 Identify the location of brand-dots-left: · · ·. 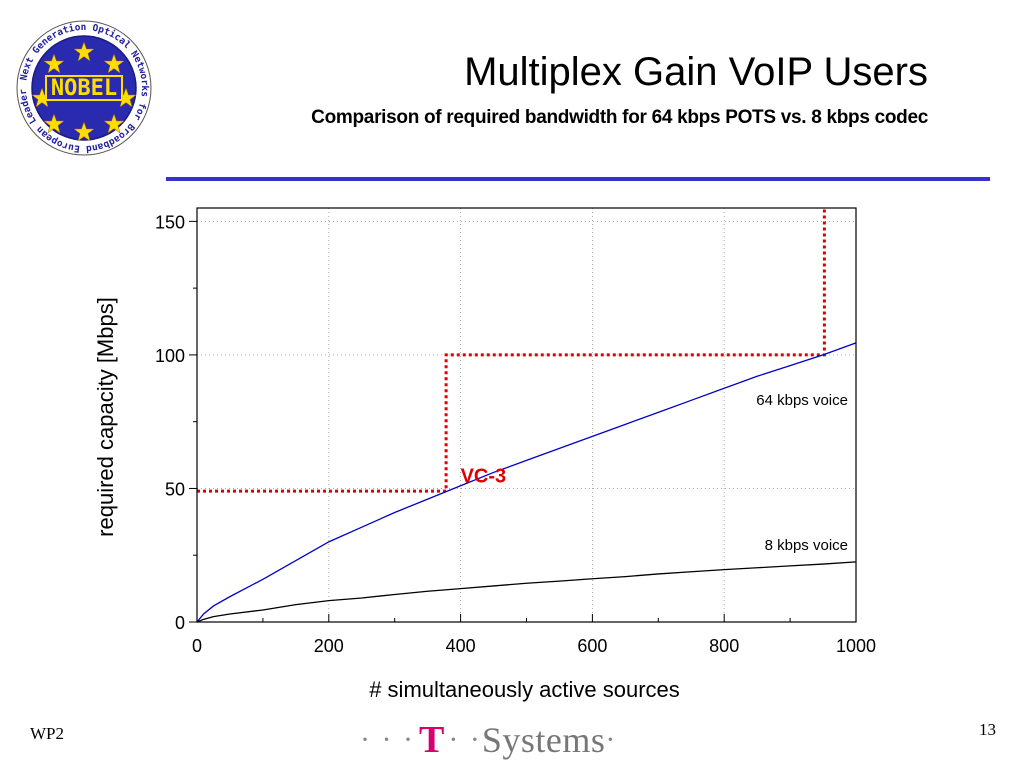
(387, 739).